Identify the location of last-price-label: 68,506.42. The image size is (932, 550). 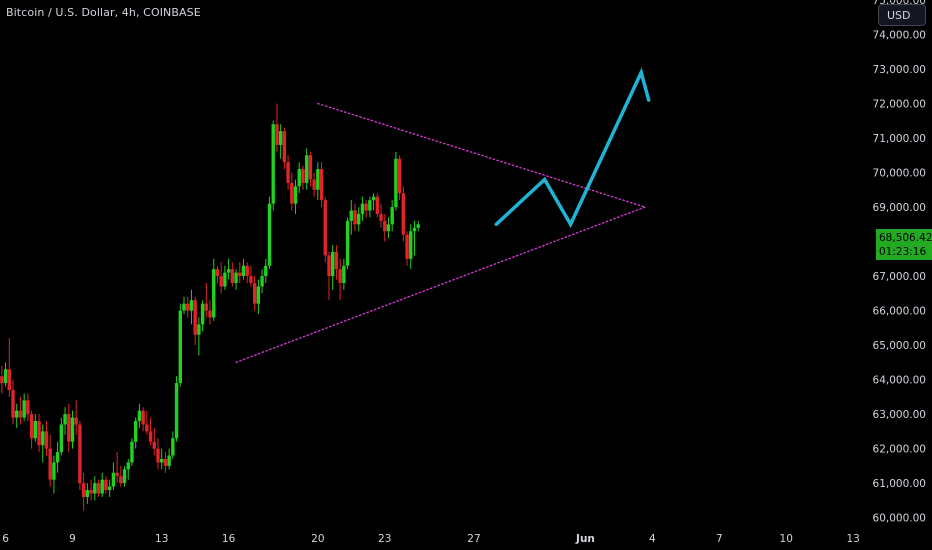
(905, 238).